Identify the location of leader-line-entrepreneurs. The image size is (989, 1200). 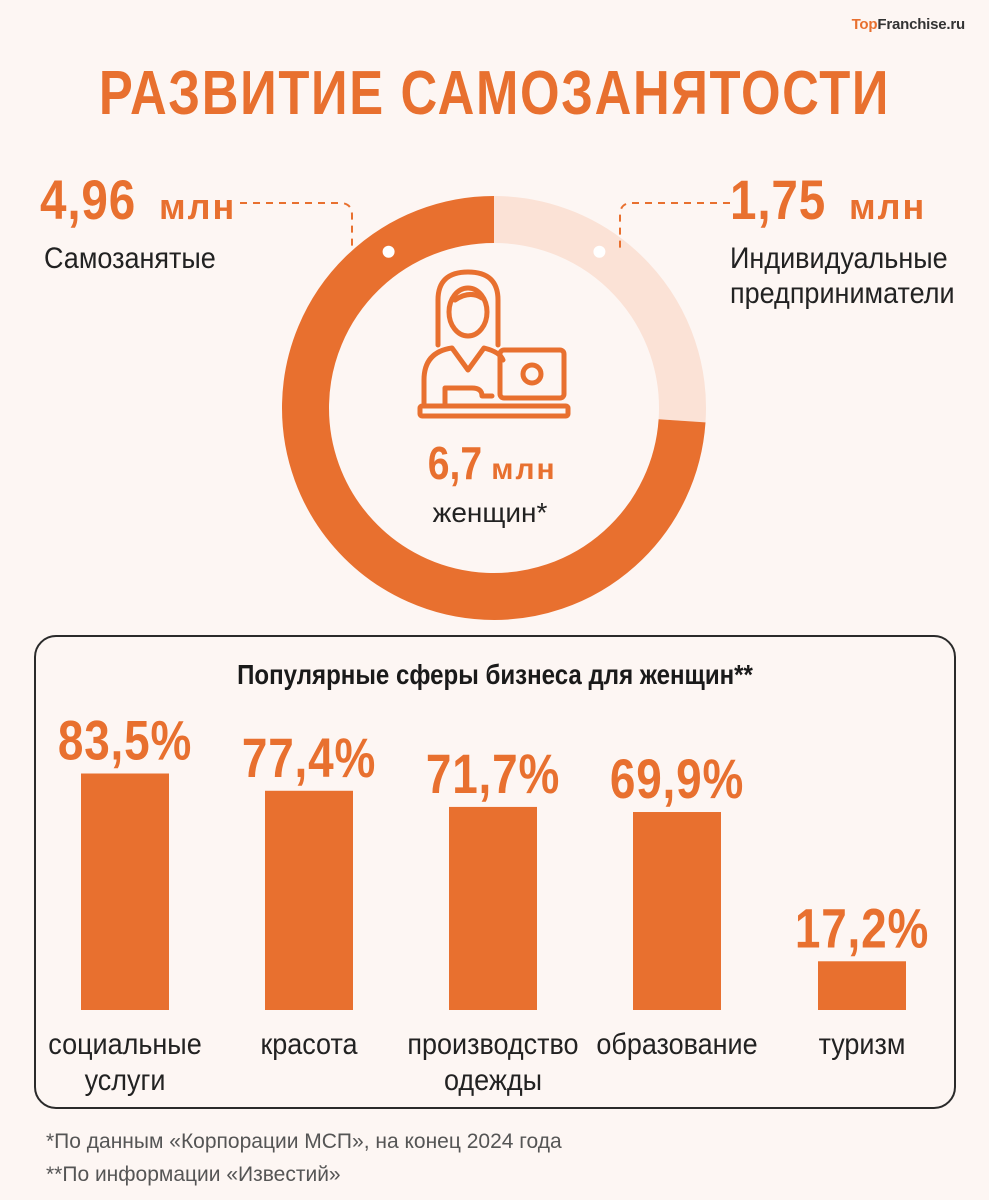
(674, 227).